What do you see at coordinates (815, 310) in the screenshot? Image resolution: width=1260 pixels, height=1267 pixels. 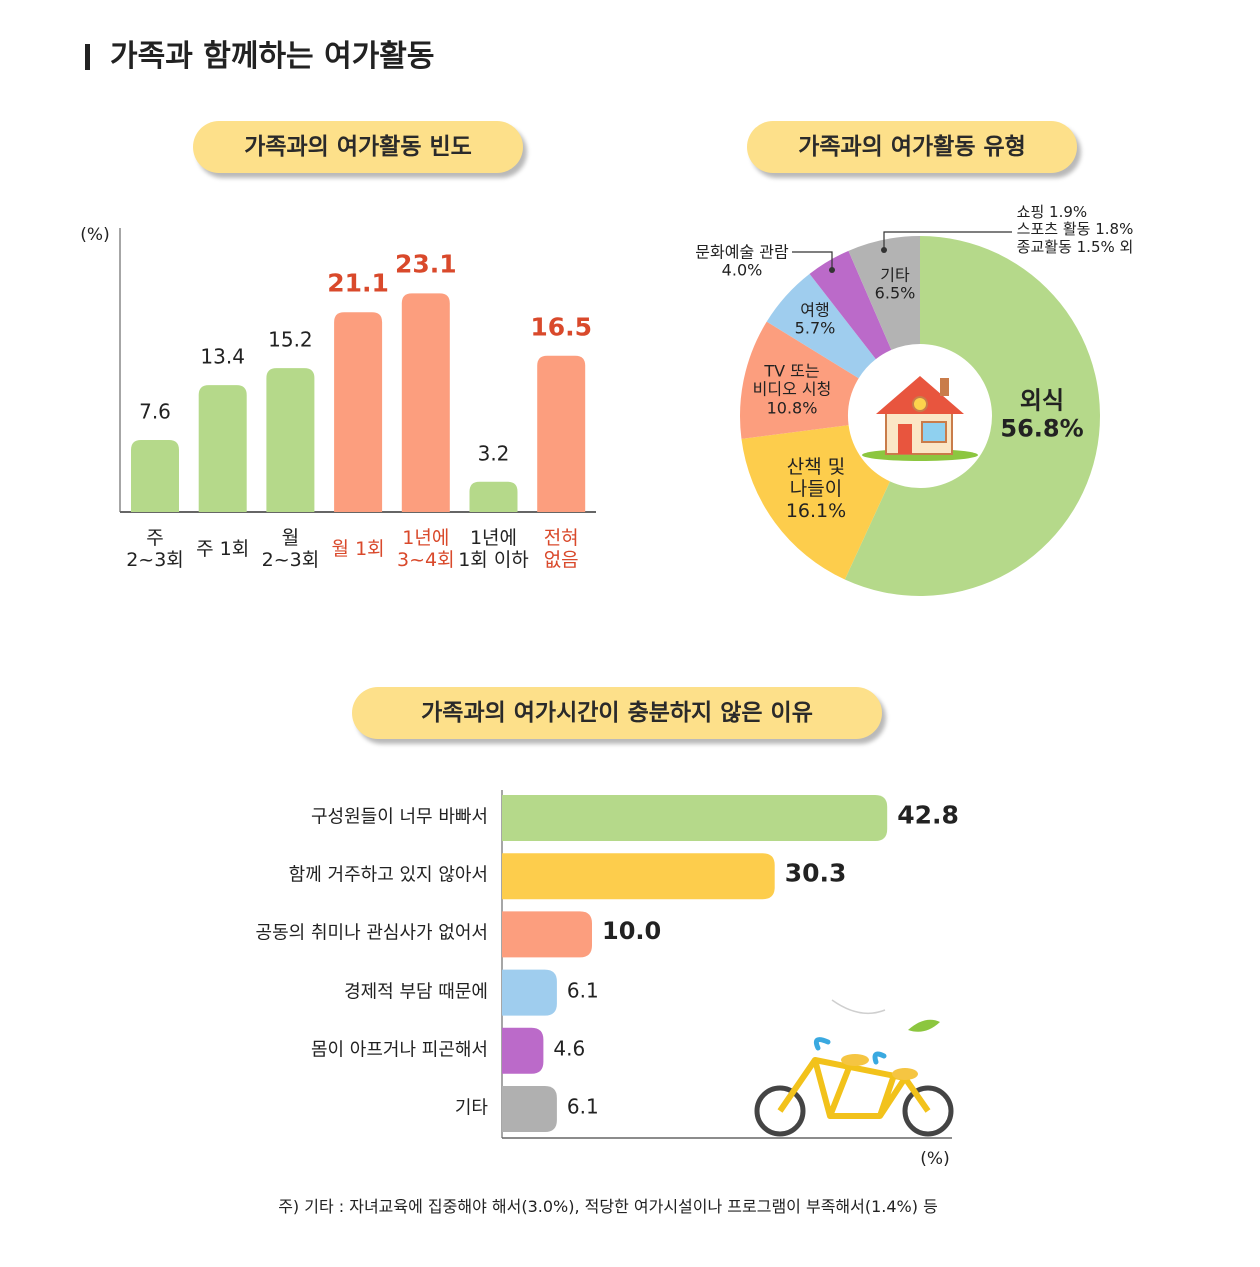 I see `slice-name: 여행` at bounding box center [815, 310].